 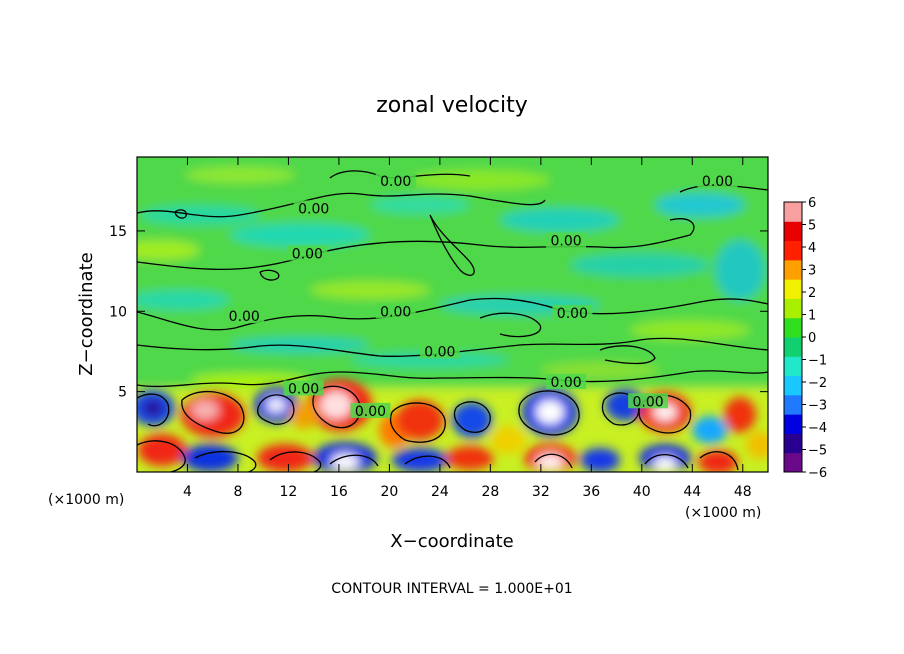 I want to click on x-tick-label: 44, so click(x=692, y=492).